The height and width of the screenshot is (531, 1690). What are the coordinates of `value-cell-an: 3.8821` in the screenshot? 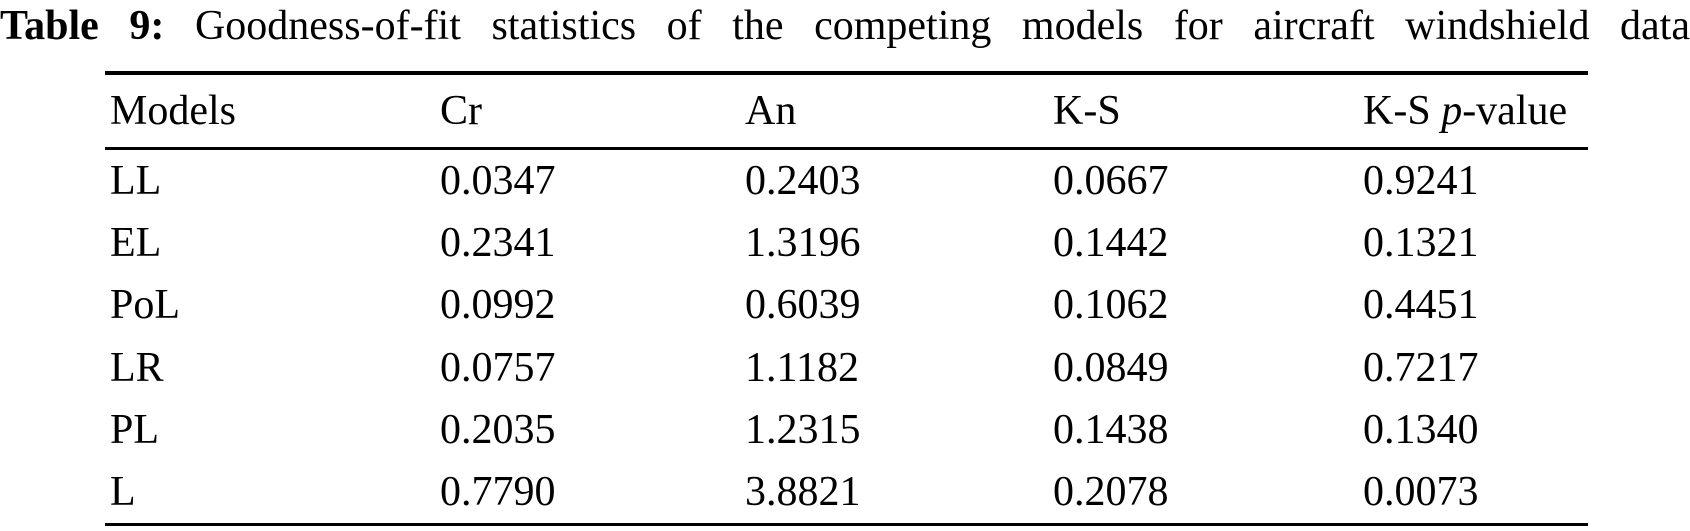 It's located at (803, 491).